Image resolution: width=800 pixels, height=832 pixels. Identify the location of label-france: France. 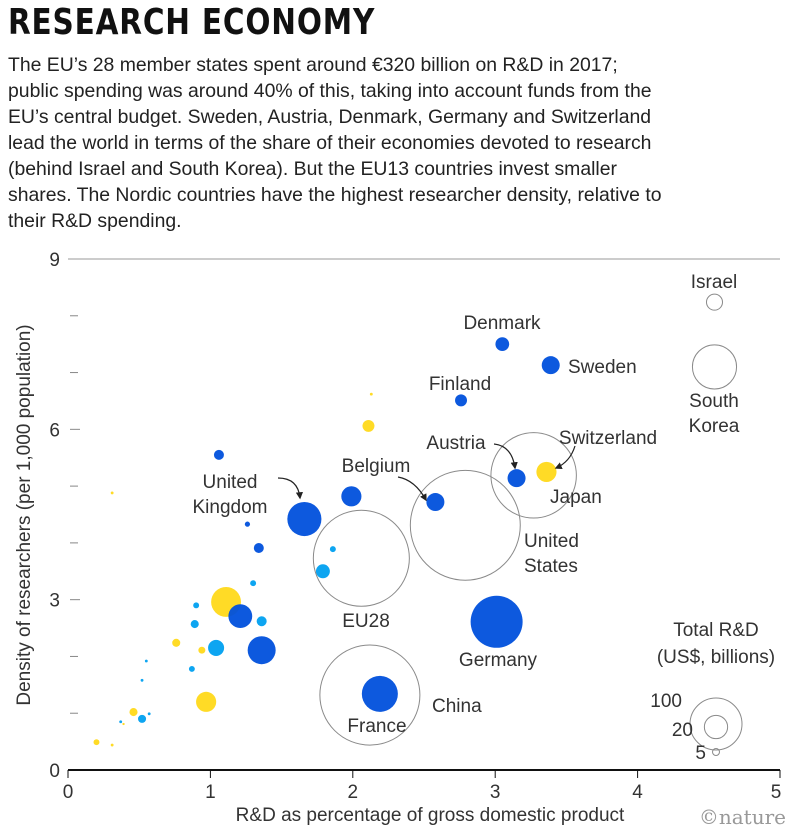
(376, 726).